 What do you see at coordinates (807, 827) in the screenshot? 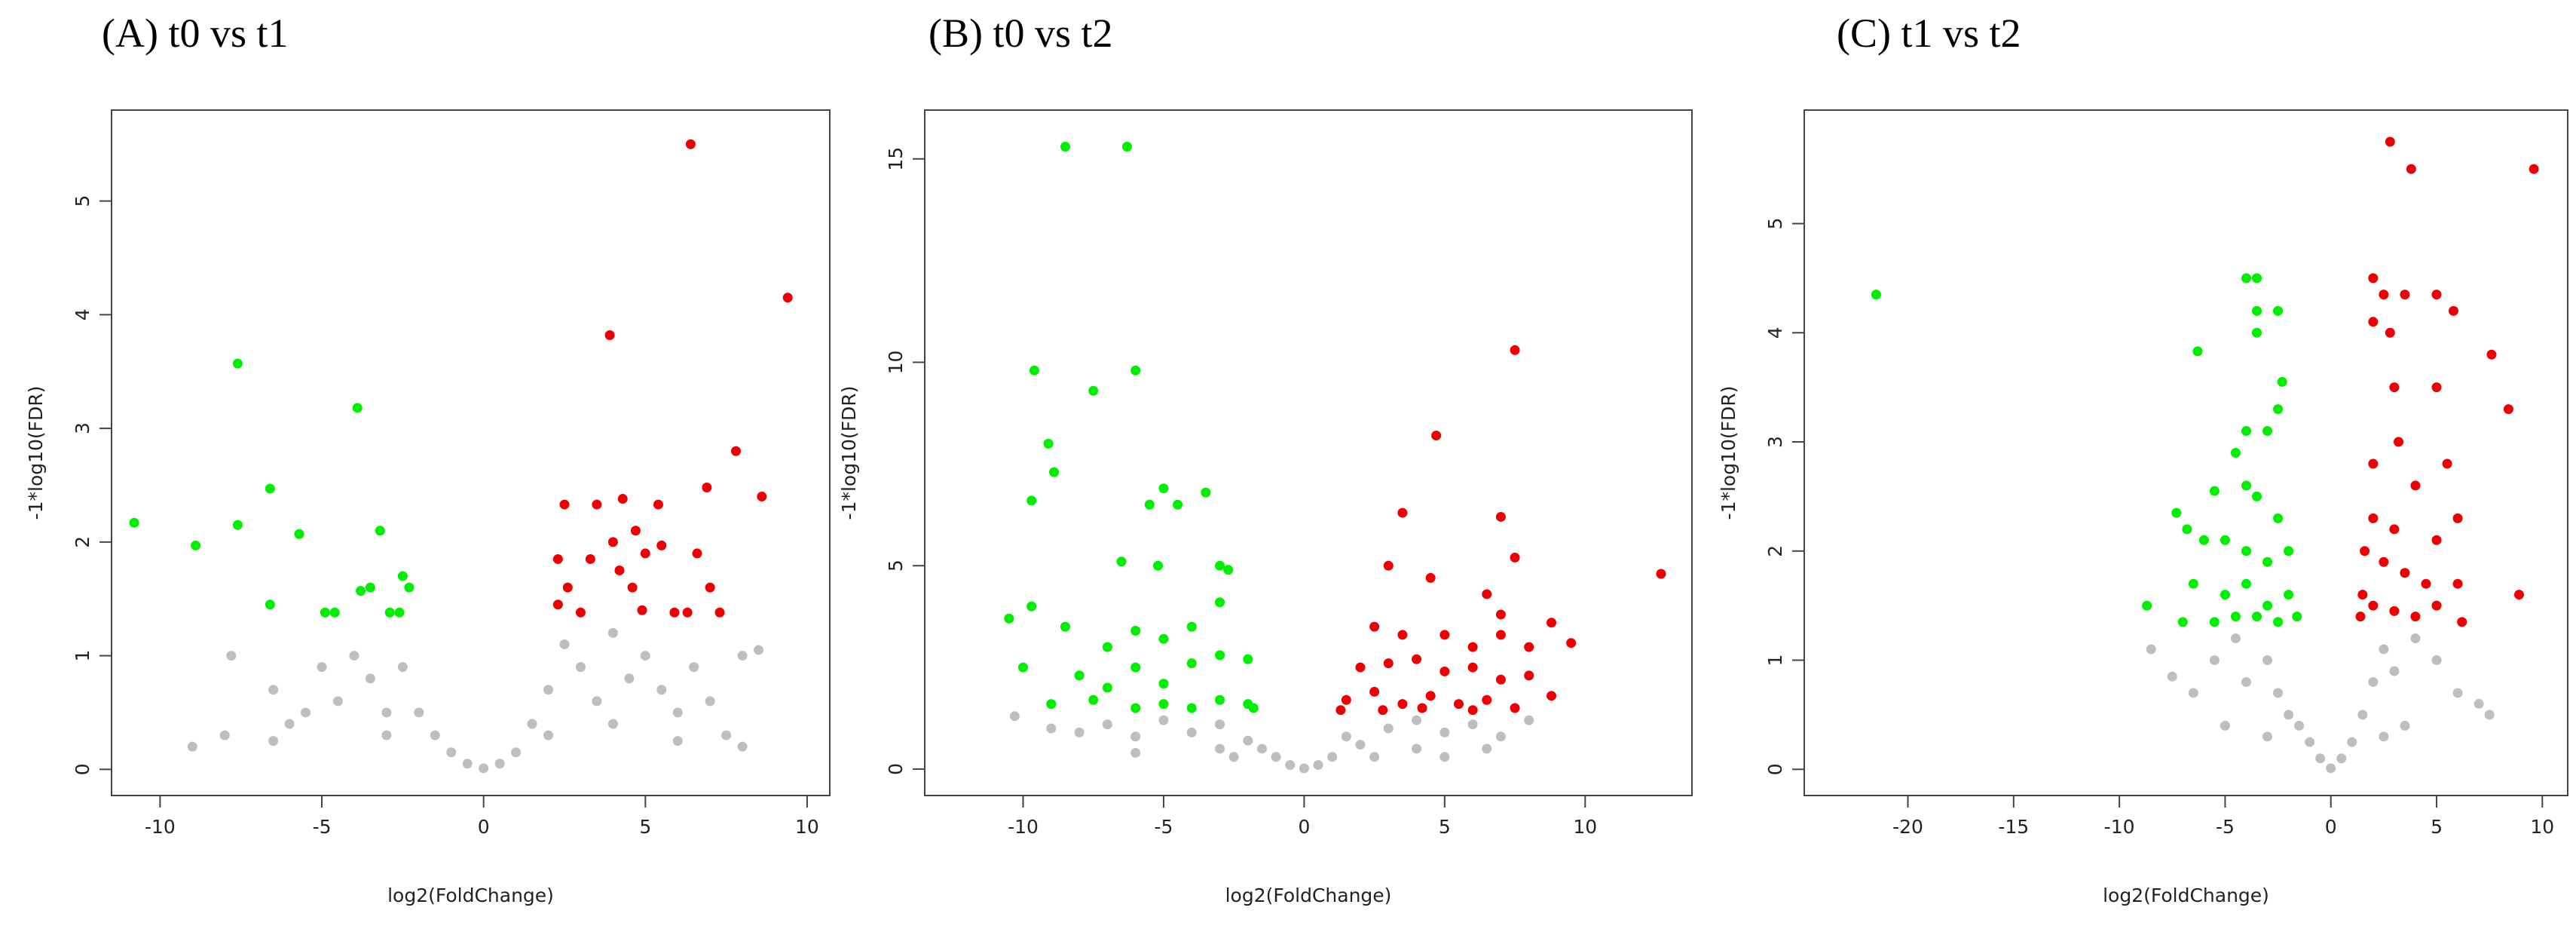
I see `x-tick-label: 10` at bounding box center [807, 827].